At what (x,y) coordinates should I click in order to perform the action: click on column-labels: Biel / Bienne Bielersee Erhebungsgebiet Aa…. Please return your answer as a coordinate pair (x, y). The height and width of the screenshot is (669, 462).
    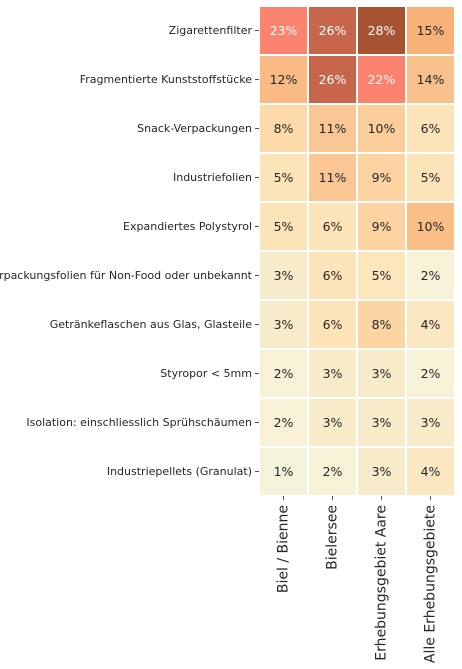
    Looking at the image, I should click on (357, 579).